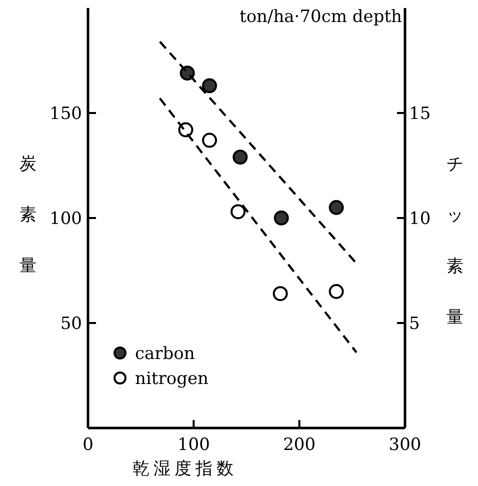  Describe the element at coordinates (299, 445) in the screenshot. I see `x-tick-label: 200` at that location.